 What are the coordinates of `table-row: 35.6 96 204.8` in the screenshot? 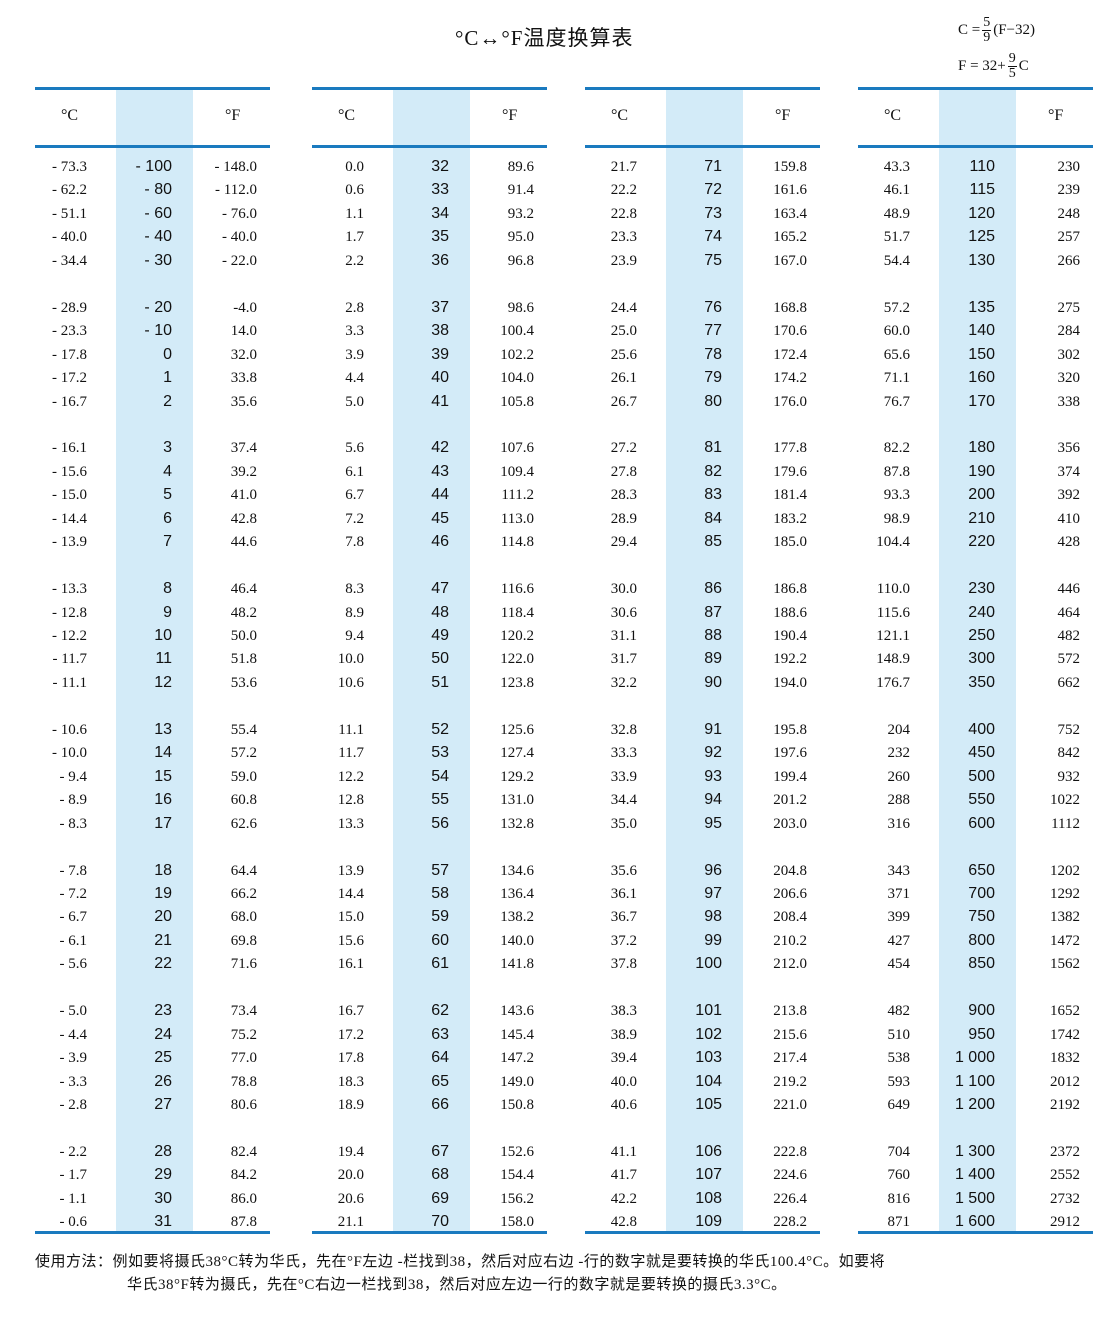 It's located at (702, 871).